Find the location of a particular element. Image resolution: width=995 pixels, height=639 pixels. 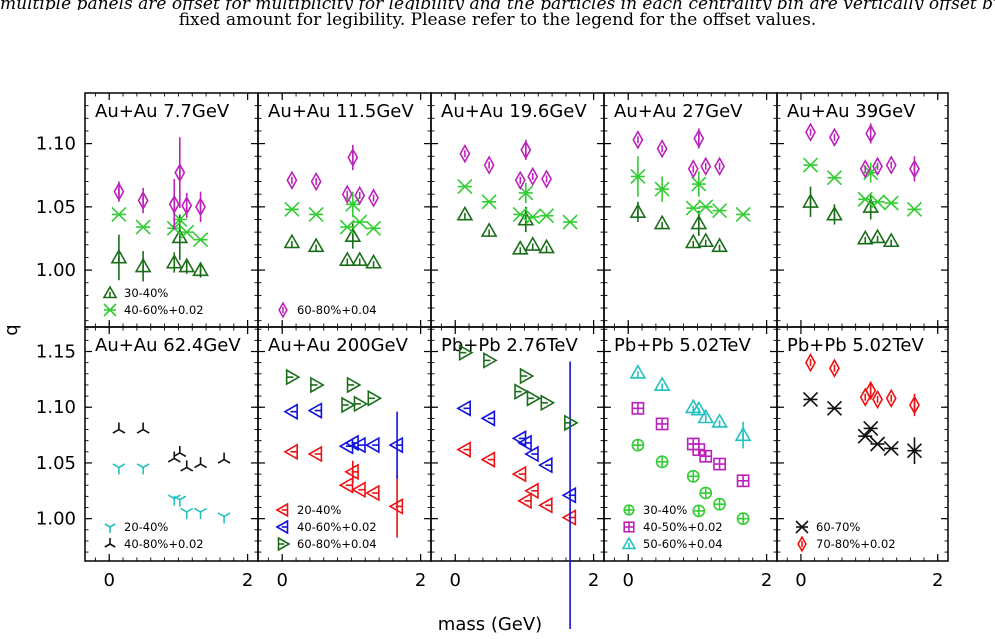

panel-title: Au+Au 200GeV is located at coordinates (338, 345).